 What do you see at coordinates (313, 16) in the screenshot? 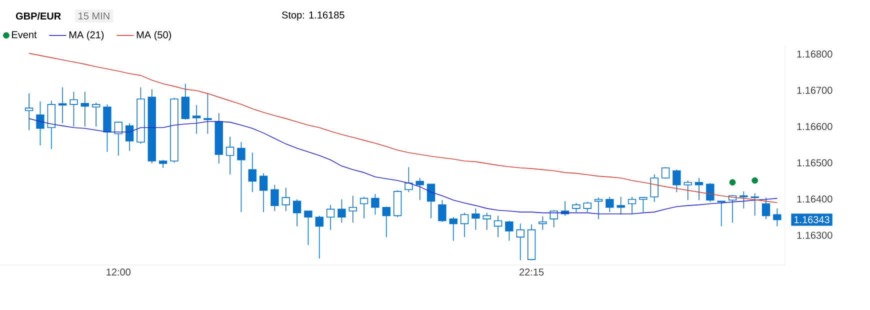
I see `text: Stop: 1.16185` at bounding box center [313, 16].